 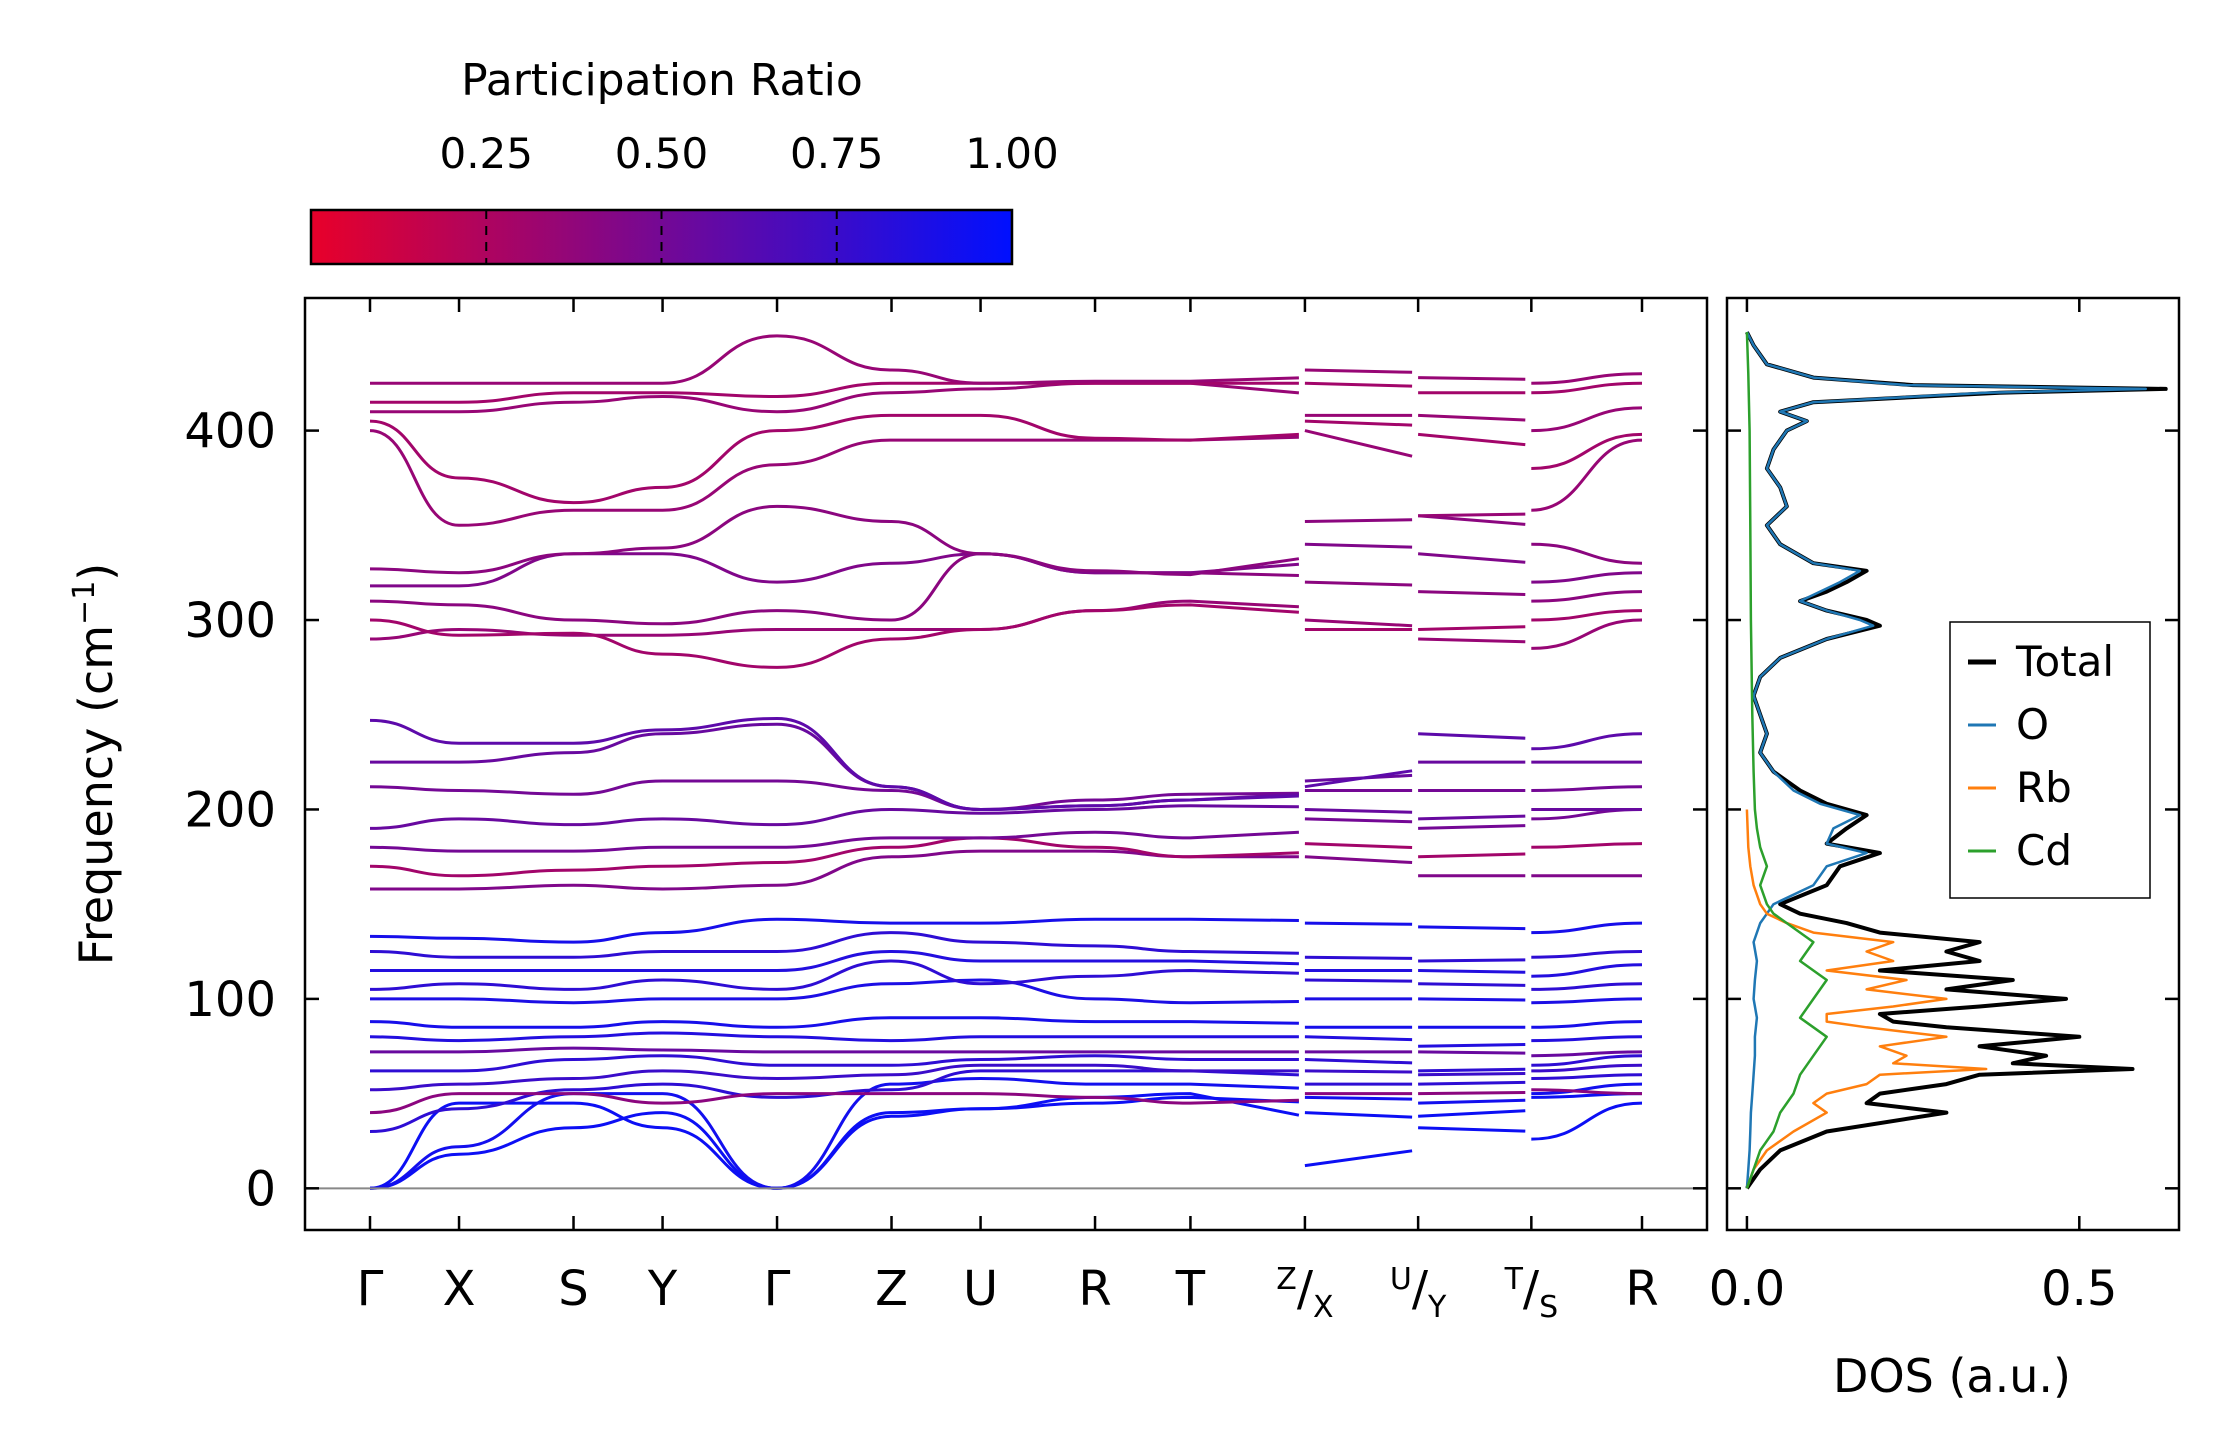 I want to click on k-point-label: Y, so click(x=662, y=1289).